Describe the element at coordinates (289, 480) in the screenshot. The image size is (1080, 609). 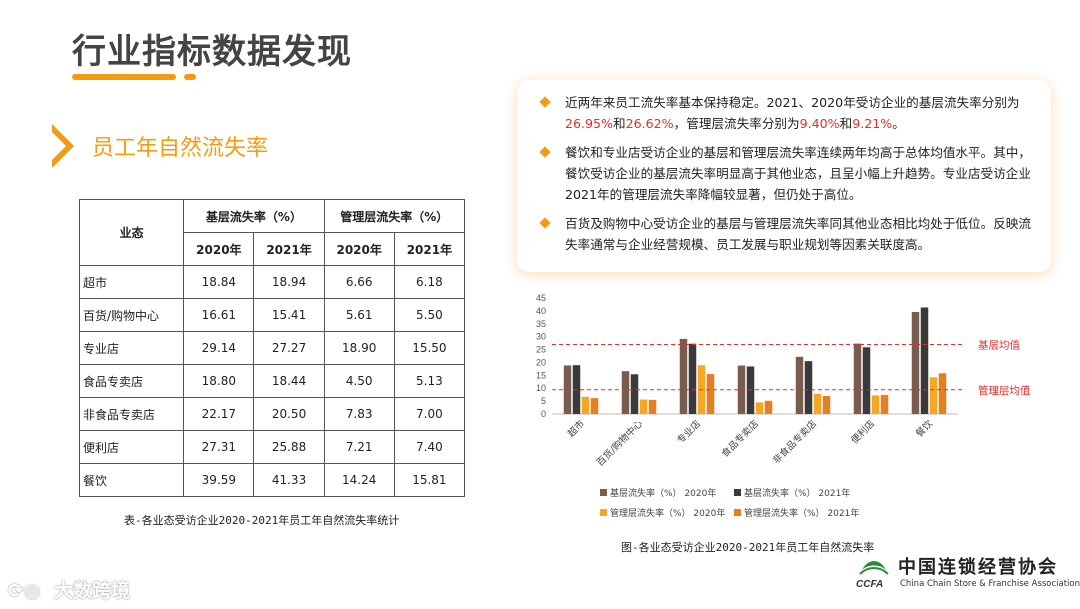
I see `table-cell: 41.33` at that location.